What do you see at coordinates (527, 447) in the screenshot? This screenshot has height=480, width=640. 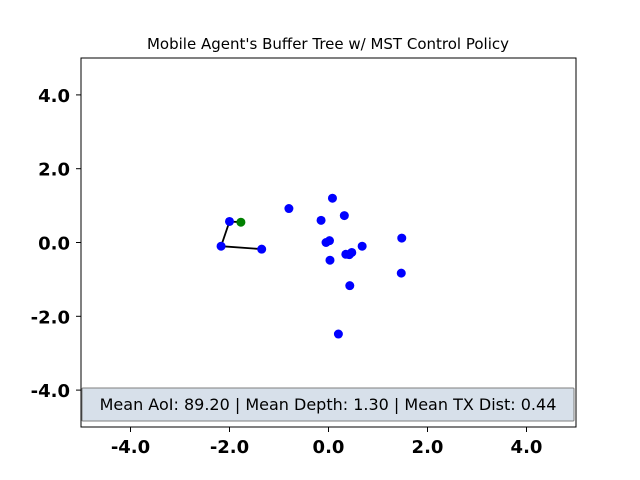 I see `x-tick-label: 4.0` at bounding box center [527, 447].